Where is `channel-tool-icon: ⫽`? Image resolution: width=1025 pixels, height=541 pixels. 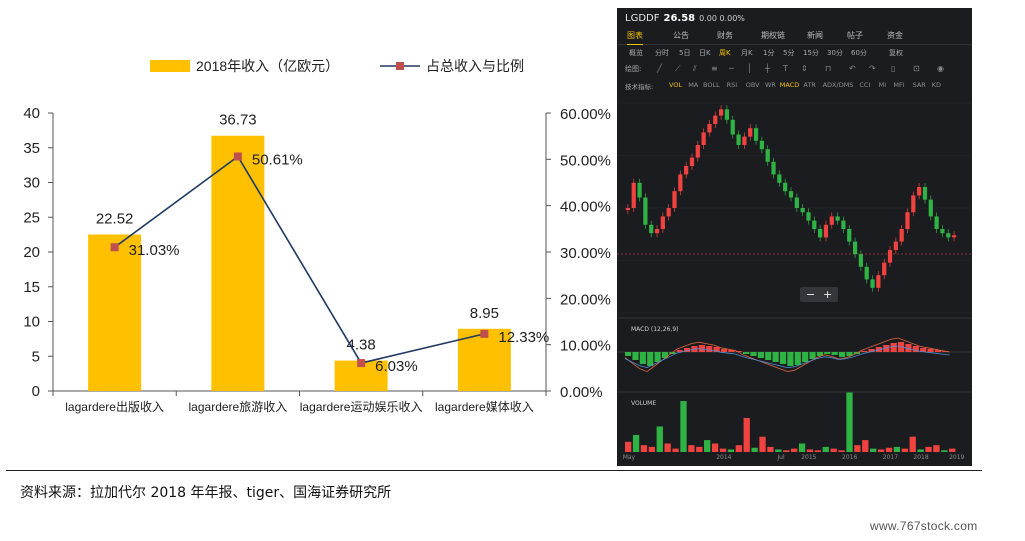 channel-tool-icon: ⫽ is located at coordinates (695, 68).